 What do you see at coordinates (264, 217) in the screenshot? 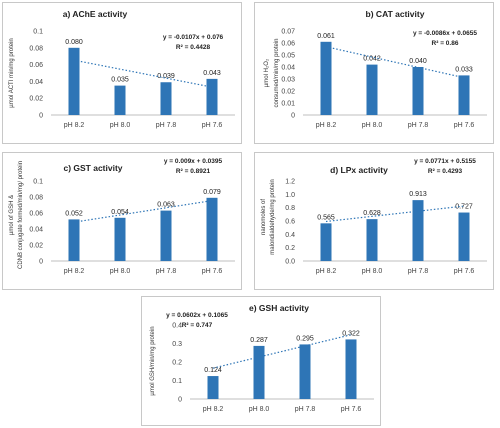
I see `lpx-y-axis-label: nanomoles of` at bounding box center [264, 217].